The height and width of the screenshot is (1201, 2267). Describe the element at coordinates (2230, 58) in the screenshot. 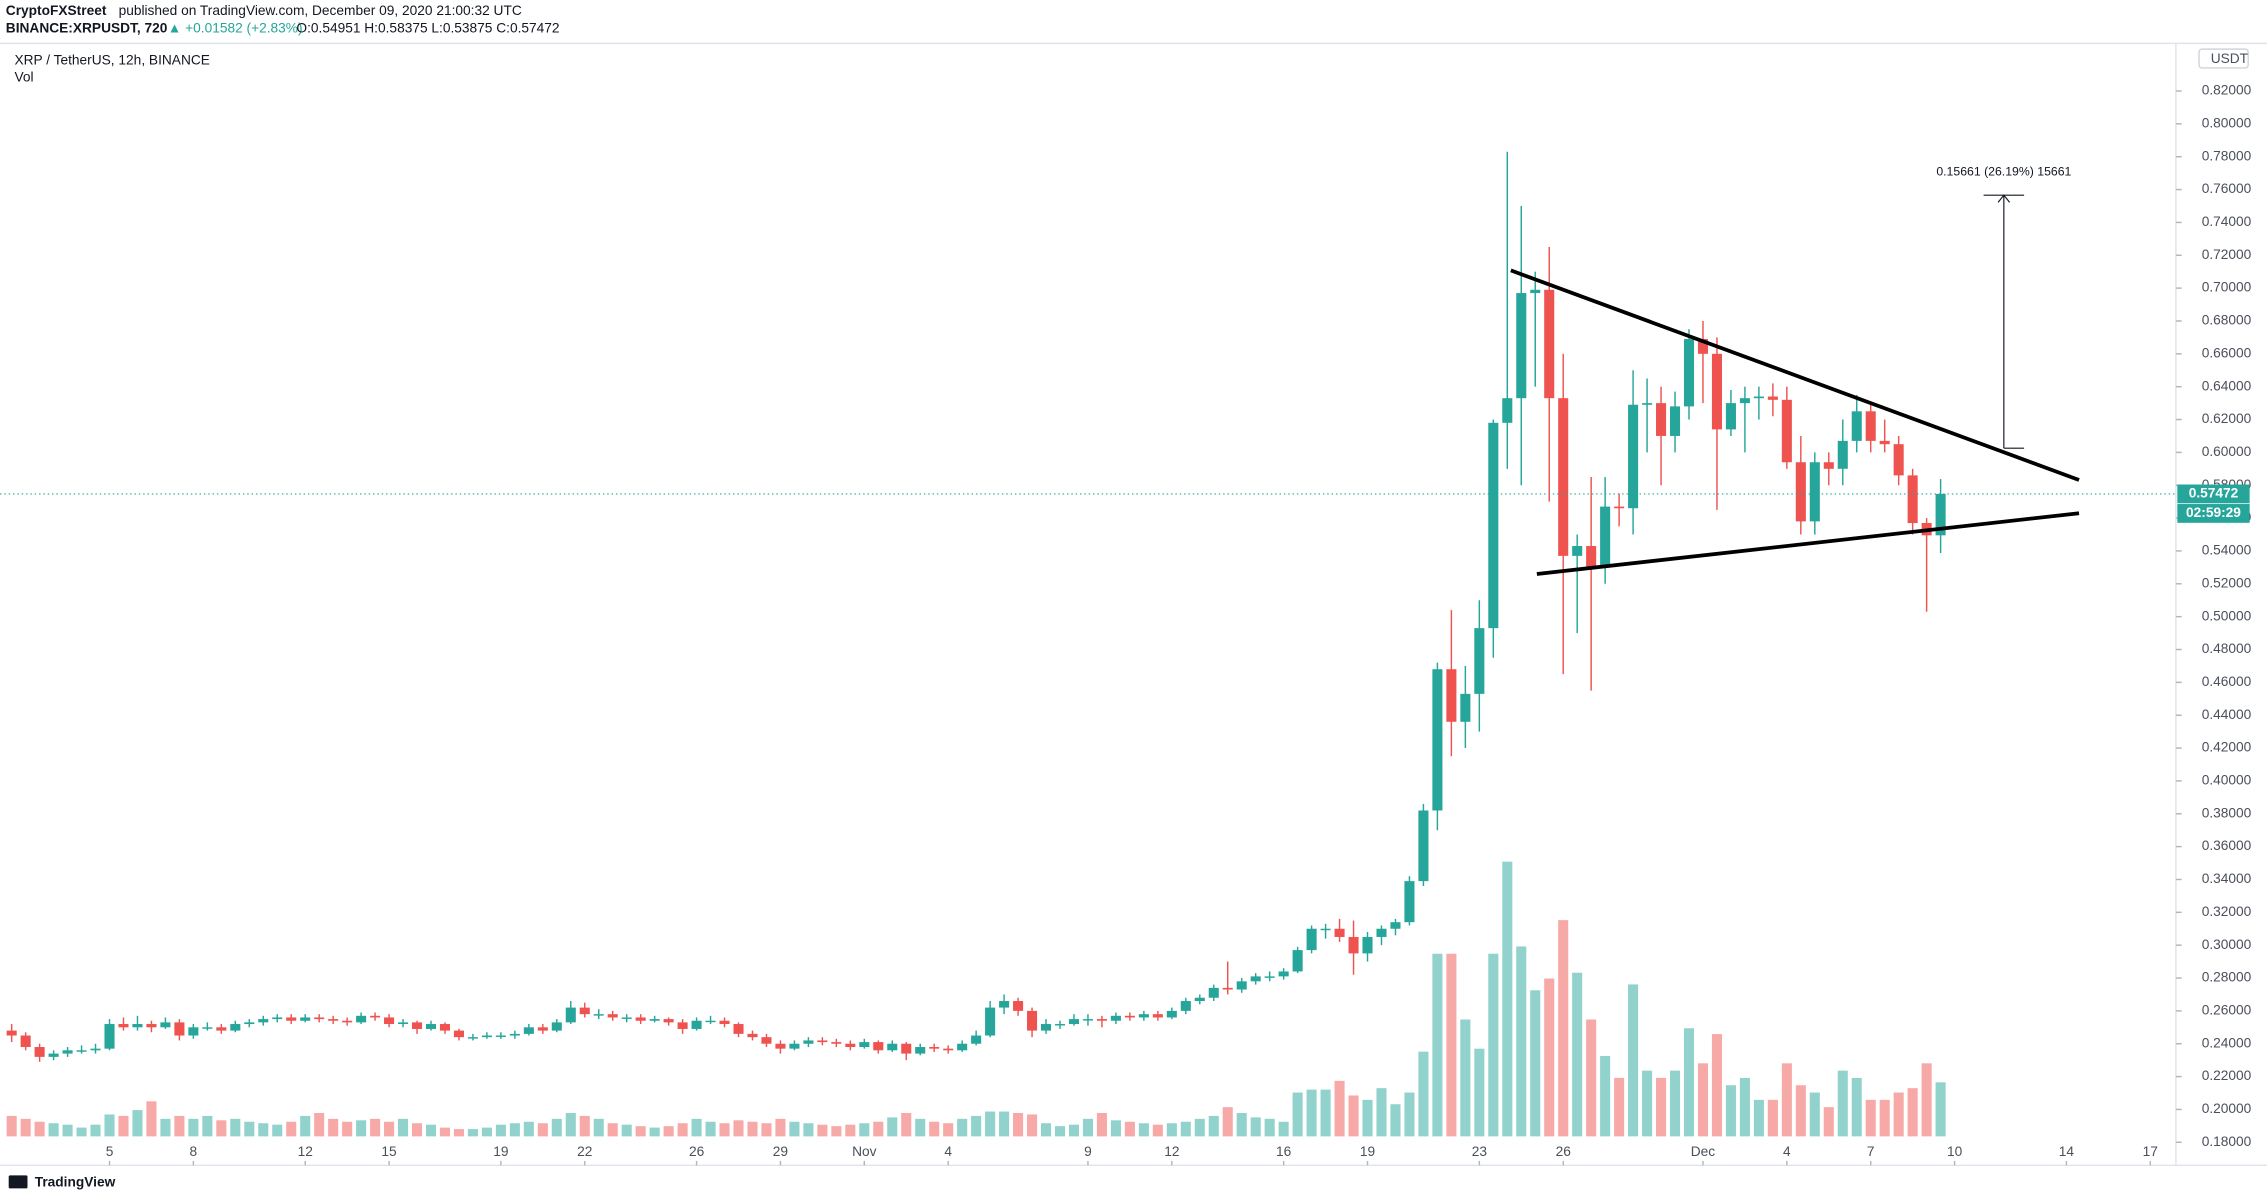

I see `currency: USDT` at that location.